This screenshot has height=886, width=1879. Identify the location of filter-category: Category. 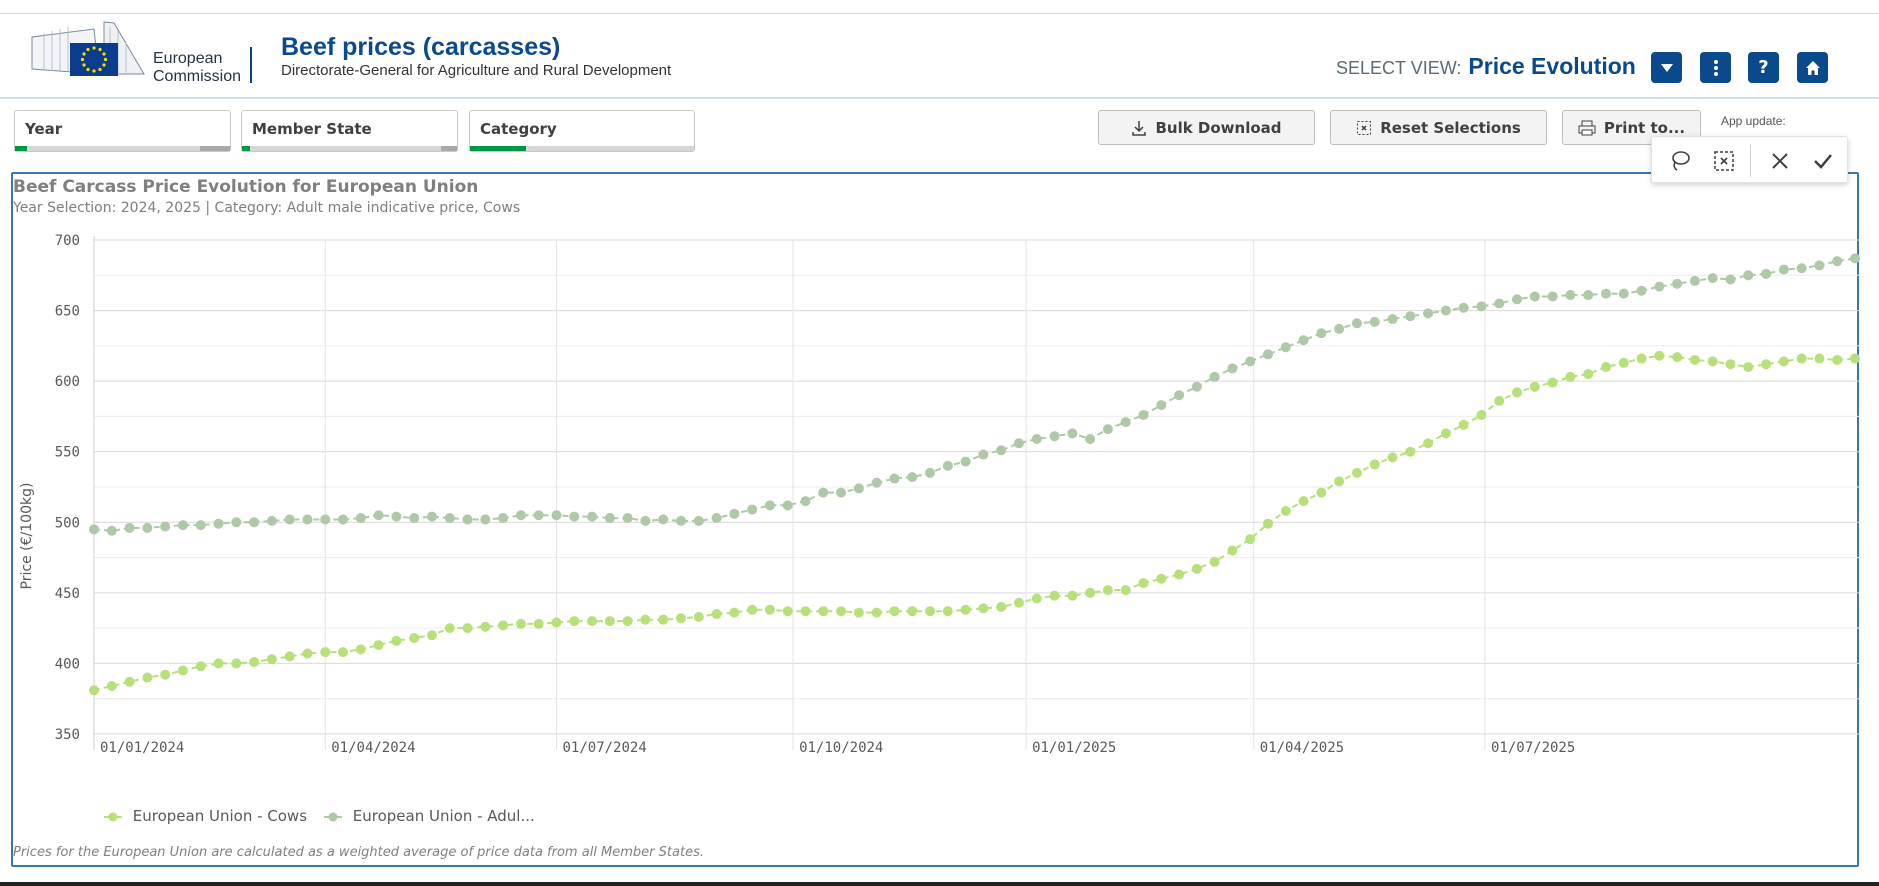
(582, 131).